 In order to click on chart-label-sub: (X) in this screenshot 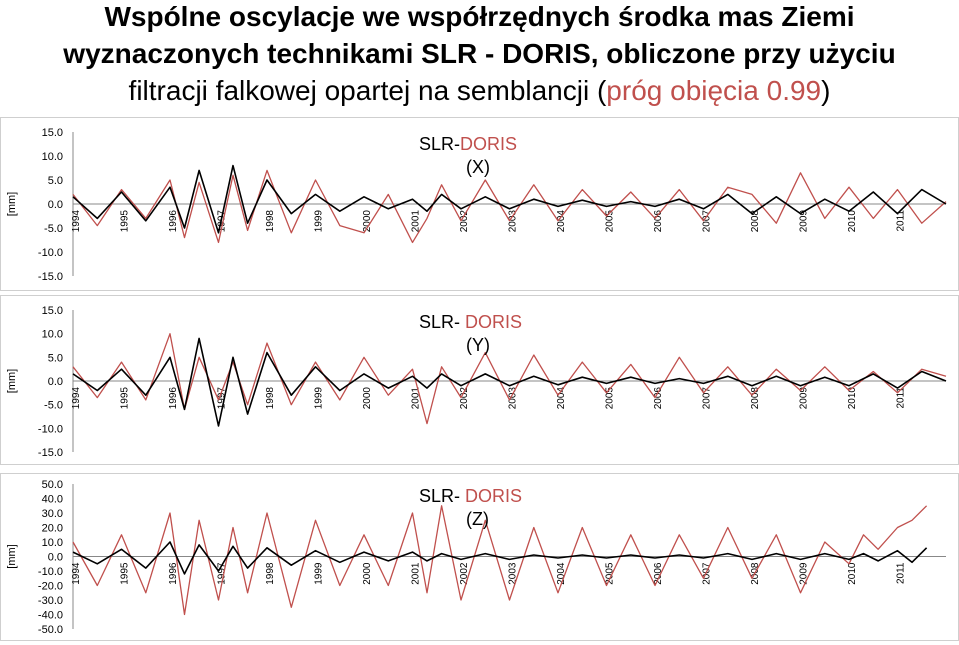, I will do `click(478, 167)`.